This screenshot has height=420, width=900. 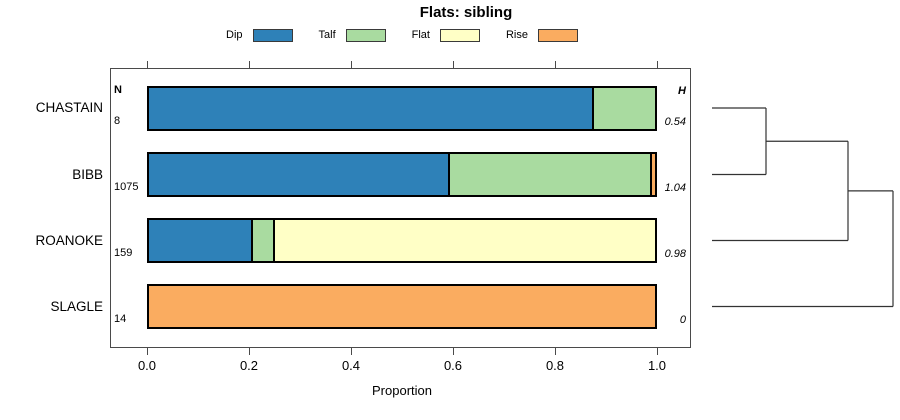 What do you see at coordinates (117, 120) in the screenshot?
I see `n-value-chastain: 8` at bounding box center [117, 120].